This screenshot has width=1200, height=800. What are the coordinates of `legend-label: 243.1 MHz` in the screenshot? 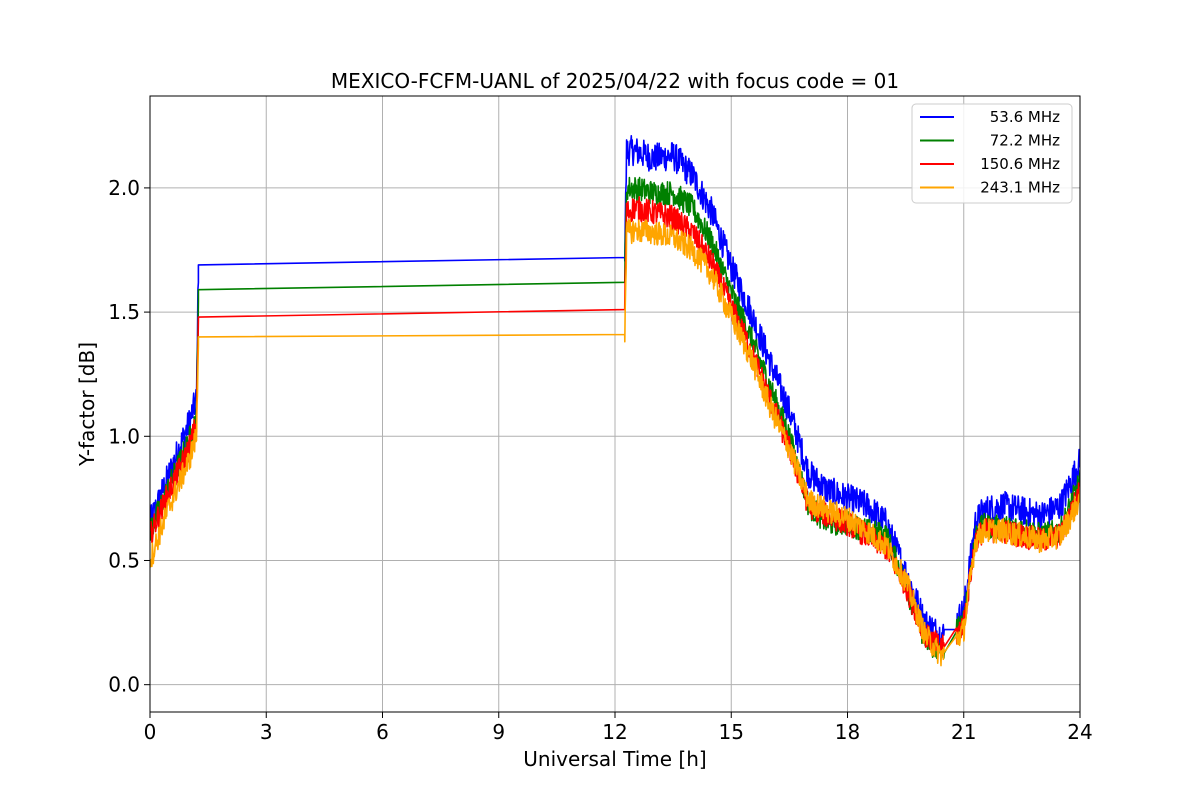 It's located at (1020, 188).